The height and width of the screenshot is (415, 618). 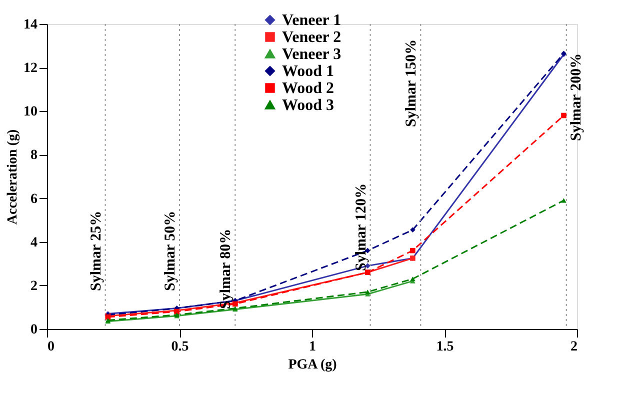 What do you see at coordinates (312, 20) in the screenshot?
I see `legend-label: Veneer 1` at bounding box center [312, 20].